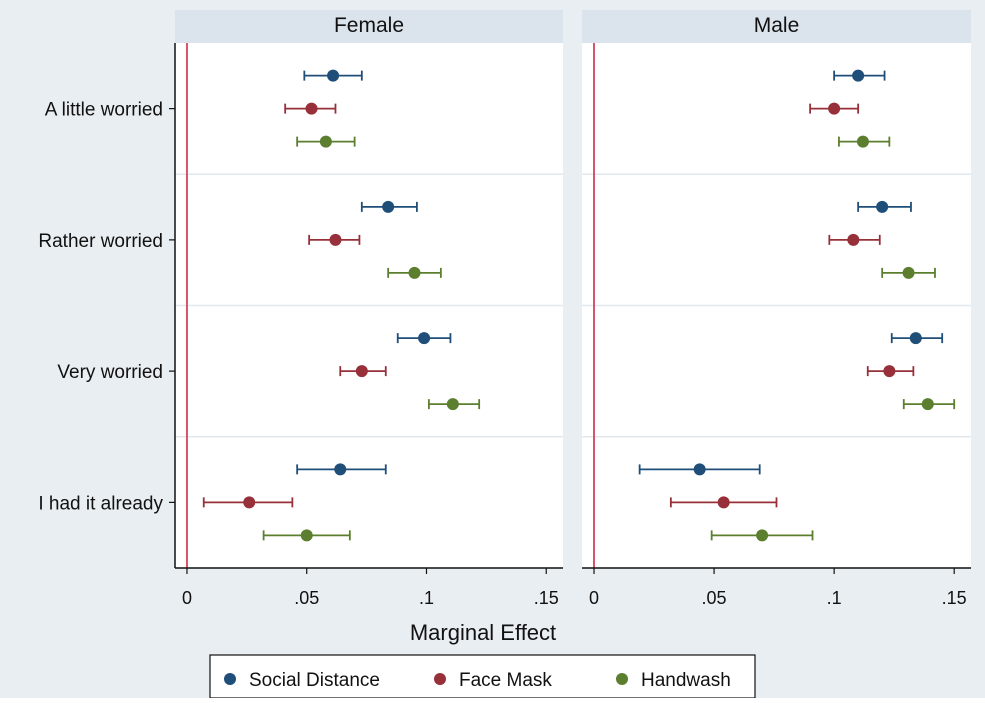 Image resolution: width=985 pixels, height=703 pixels. I want to click on panel-title: Female, so click(369, 25).